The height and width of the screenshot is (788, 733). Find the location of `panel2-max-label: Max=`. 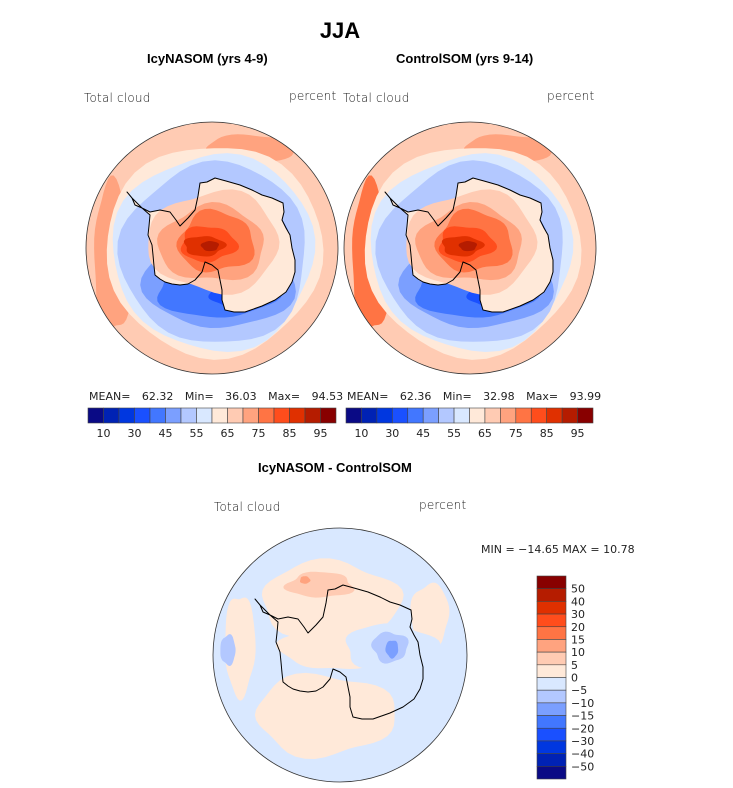

panel2-max-label: Max= is located at coordinates (542, 396).